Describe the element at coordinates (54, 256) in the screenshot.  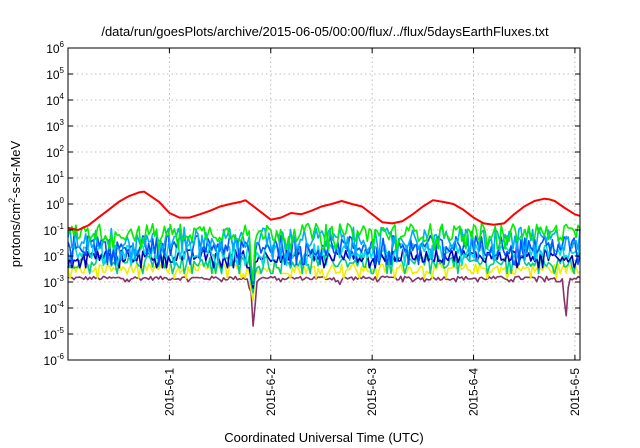
I see `y-tick-label: 10⁻²` at that location.